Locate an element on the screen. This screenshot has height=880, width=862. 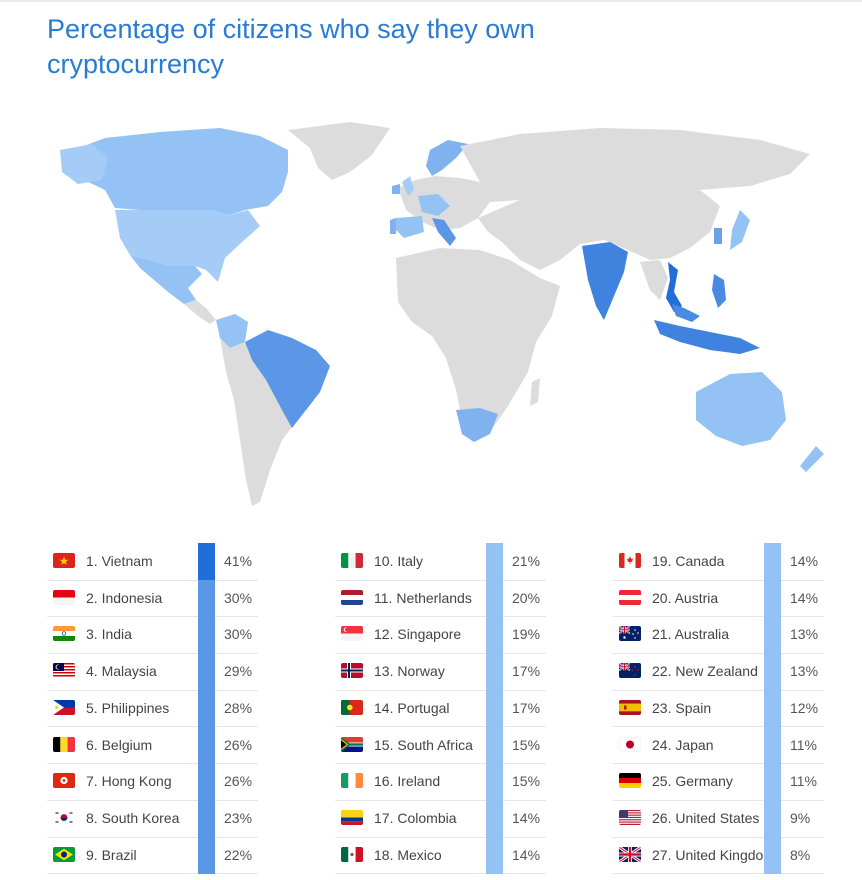
map-norway is located at coordinates (447, 158).